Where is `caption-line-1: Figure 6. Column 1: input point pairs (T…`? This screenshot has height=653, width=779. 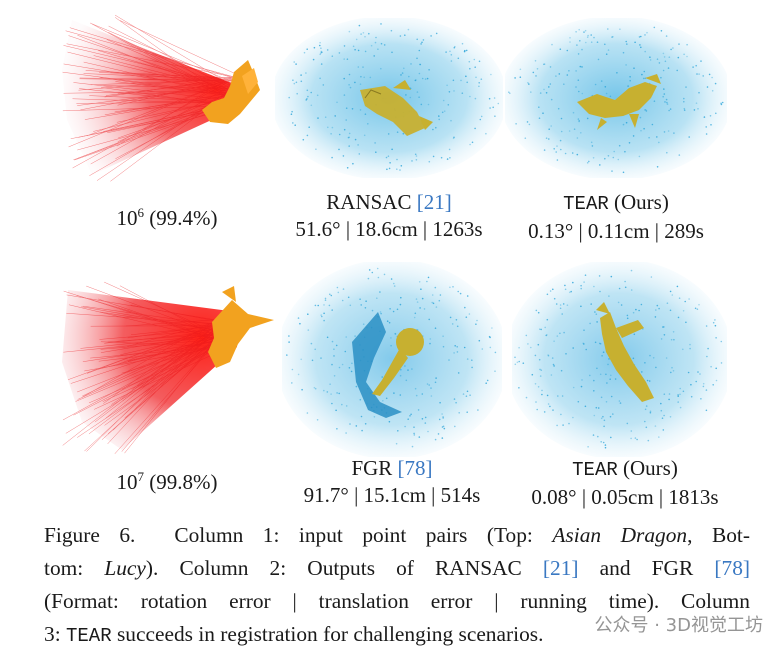 caption-line-1: Figure 6. Column 1: input point pairs (T… is located at coordinates (397, 535).